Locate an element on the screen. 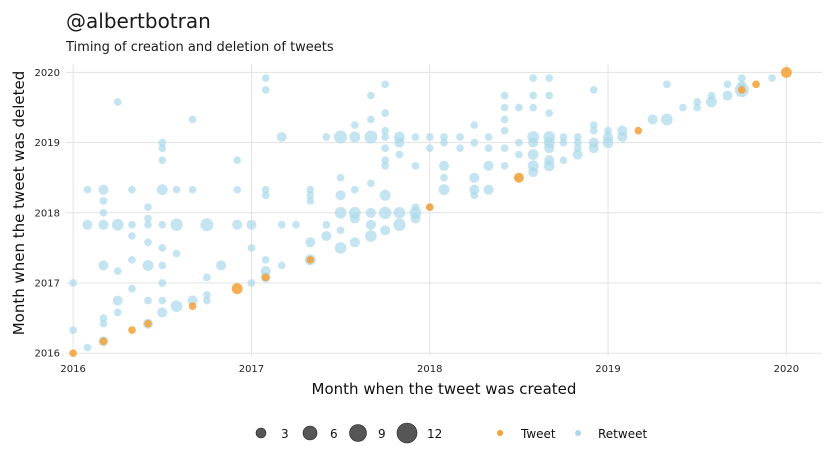  x-axis-title: Month when the tweet was created is located at coordinates (444, 389).